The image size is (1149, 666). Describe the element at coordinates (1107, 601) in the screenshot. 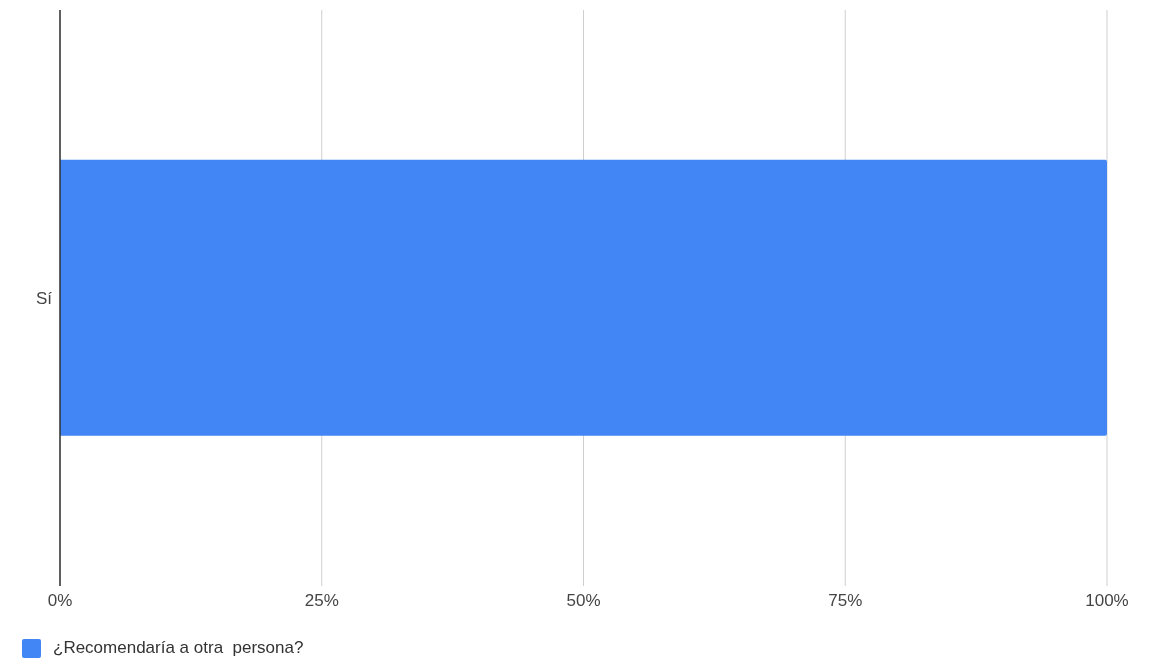

I see `x-tick-label: 100%` at that location.